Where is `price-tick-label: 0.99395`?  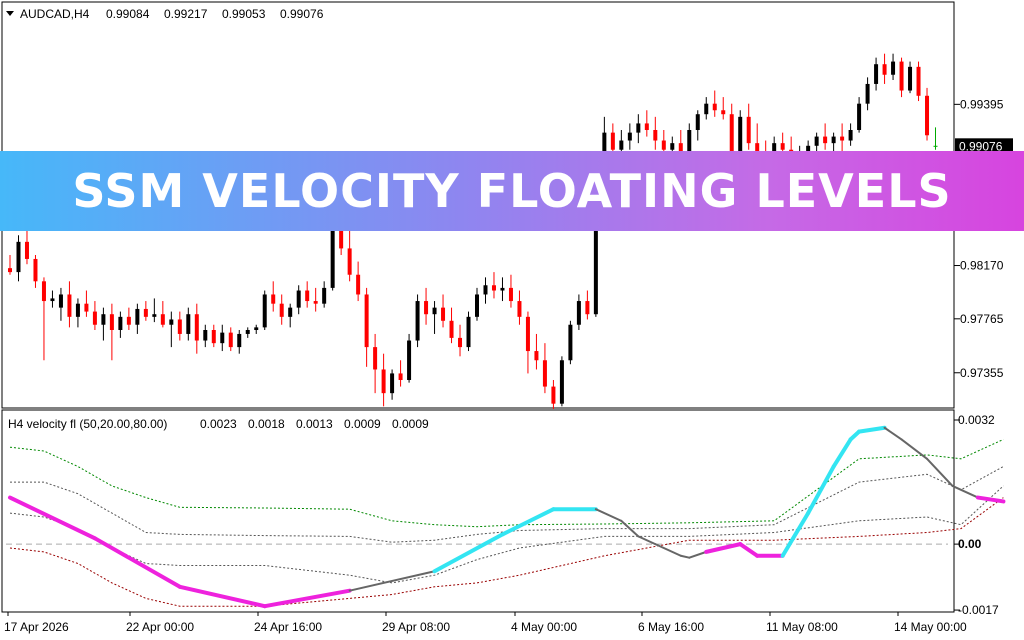 price-tick-label: 0.99395 is located at coordinates (982, 104).